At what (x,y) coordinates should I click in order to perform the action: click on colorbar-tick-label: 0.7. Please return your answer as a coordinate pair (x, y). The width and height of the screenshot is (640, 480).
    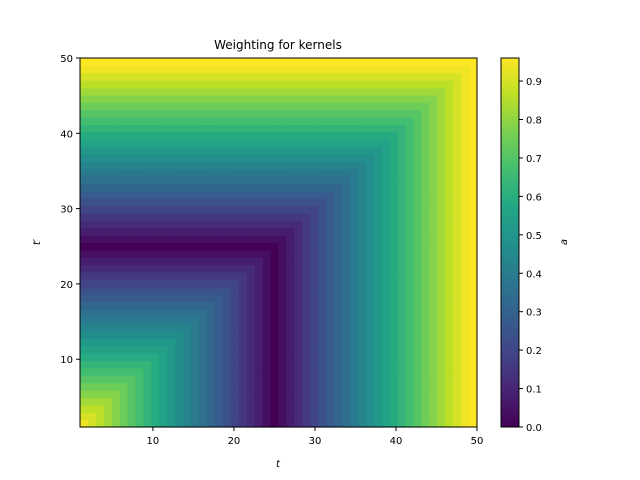
    Looking at the image, I should click on (534, 159).